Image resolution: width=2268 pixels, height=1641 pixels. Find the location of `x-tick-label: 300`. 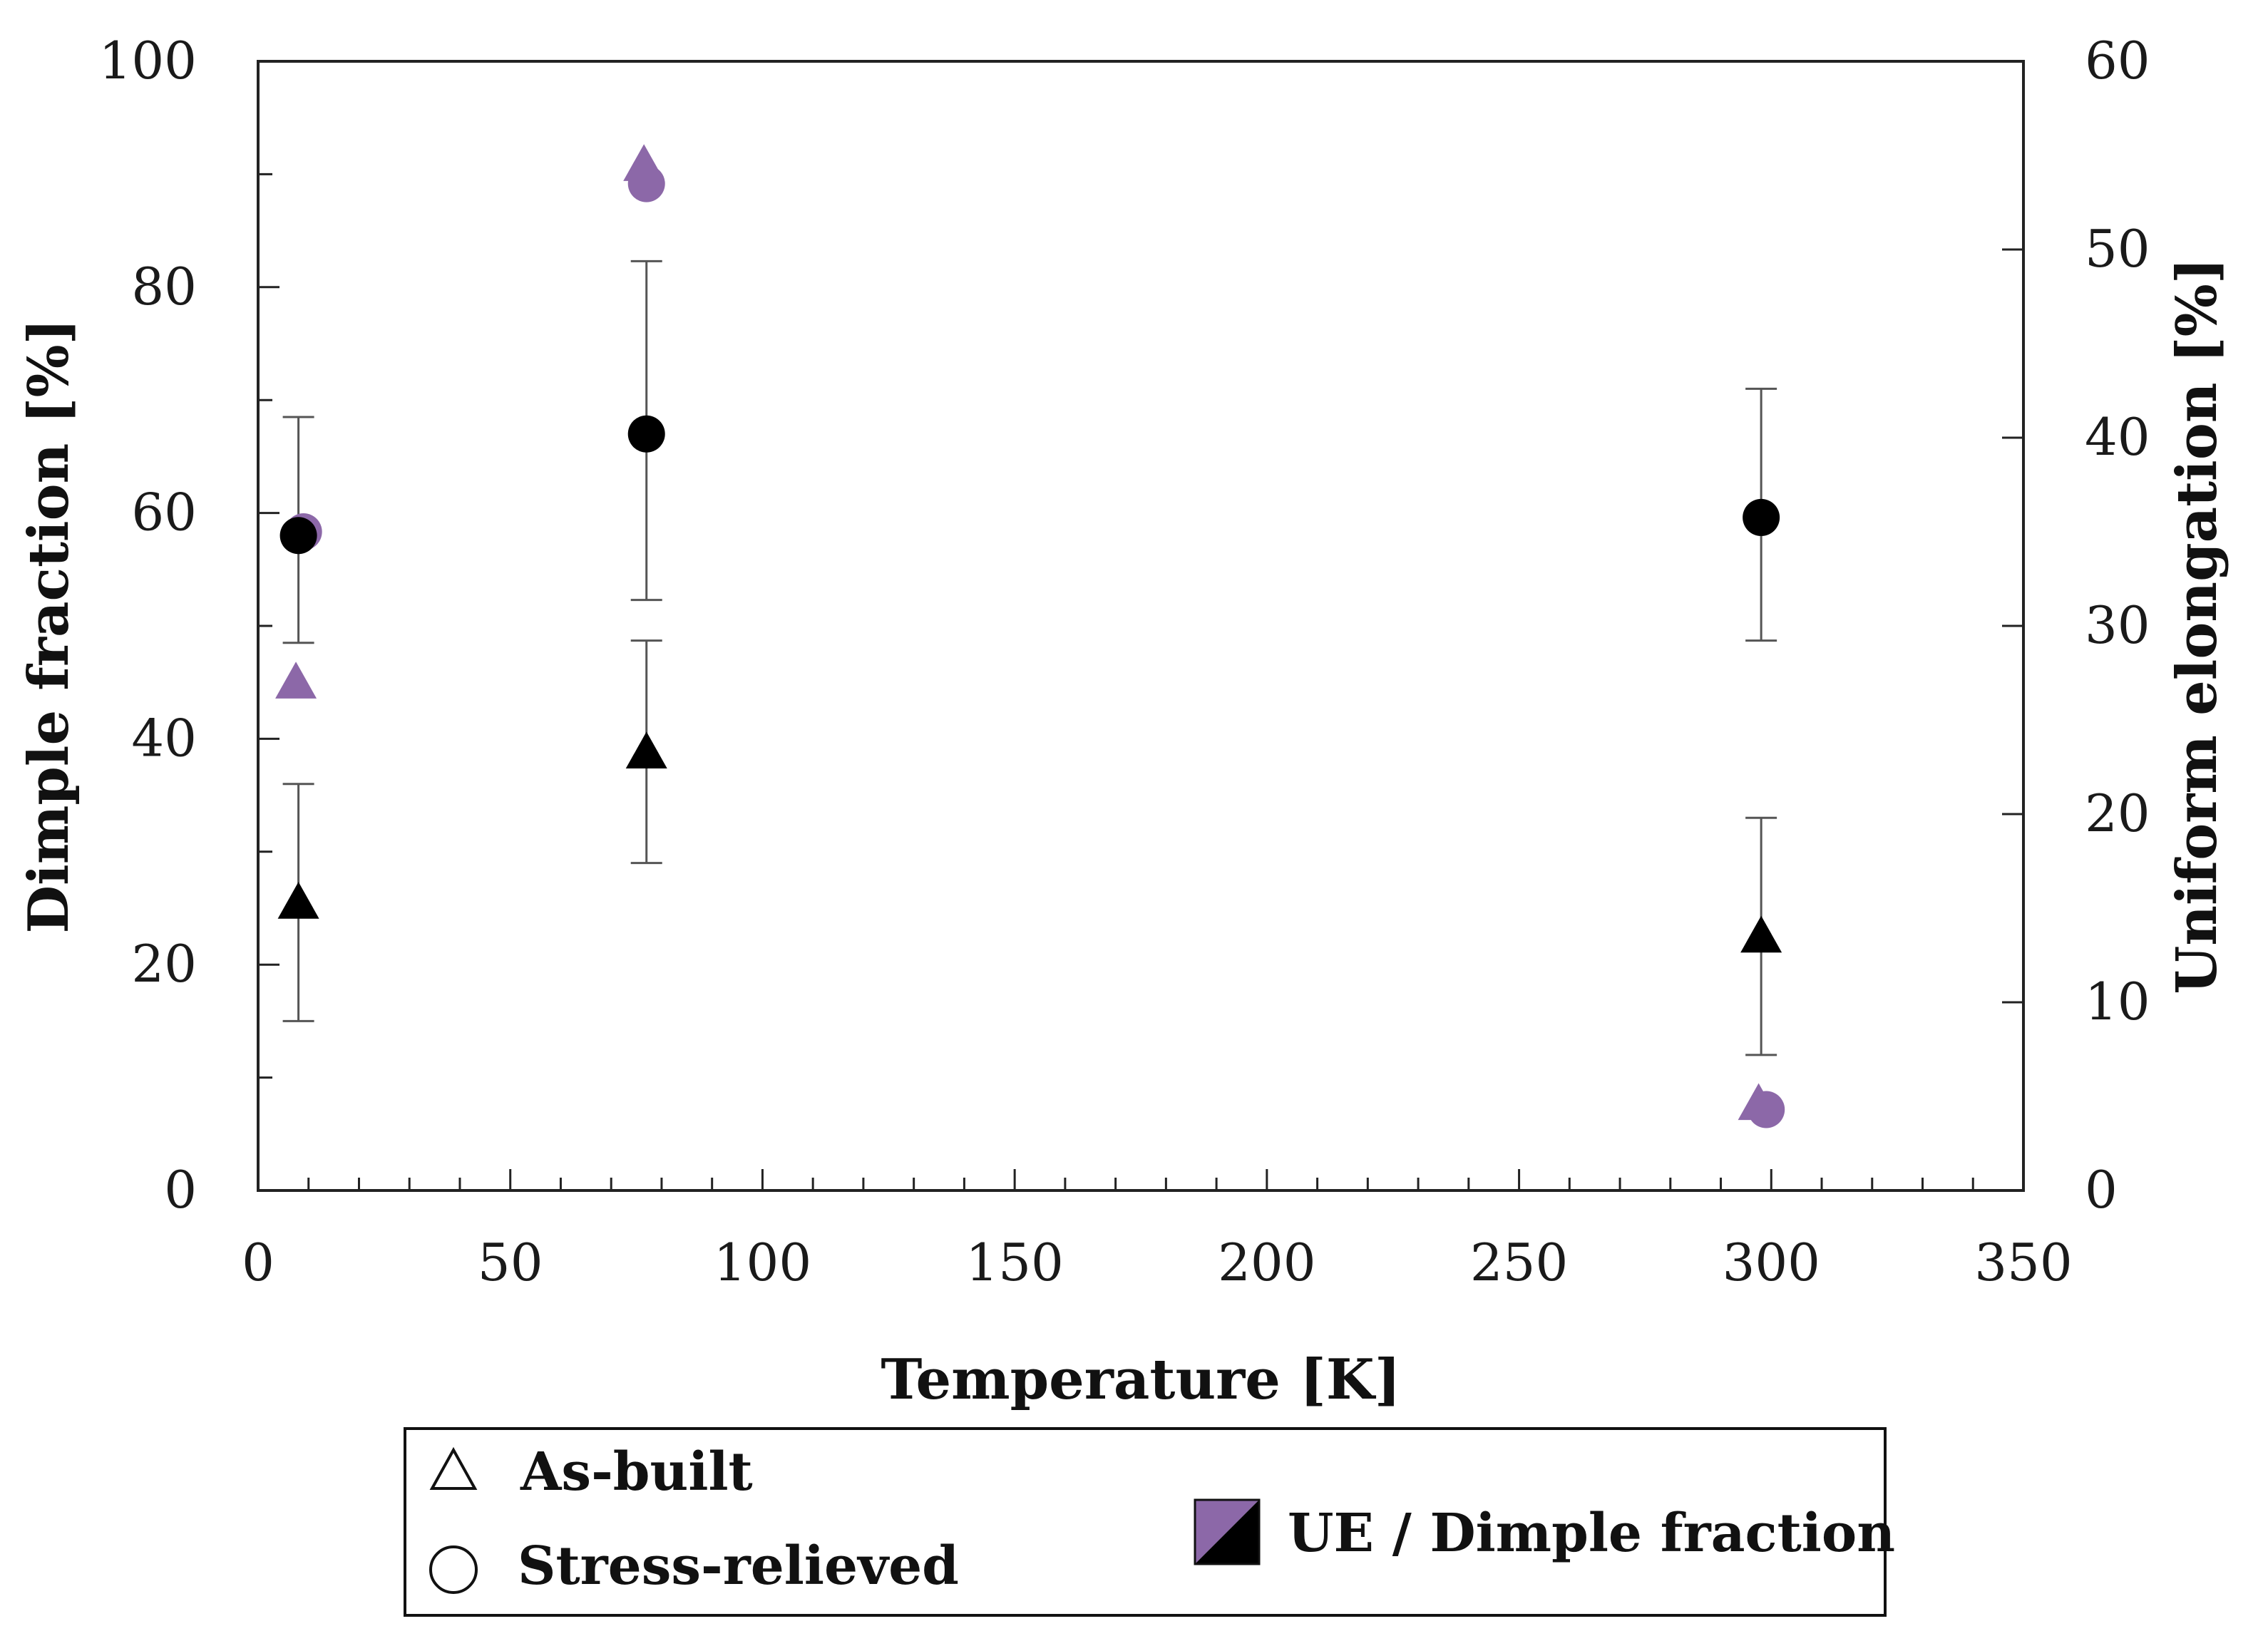

x-tick-label: 300 is located at coordinates (1771, 1262).